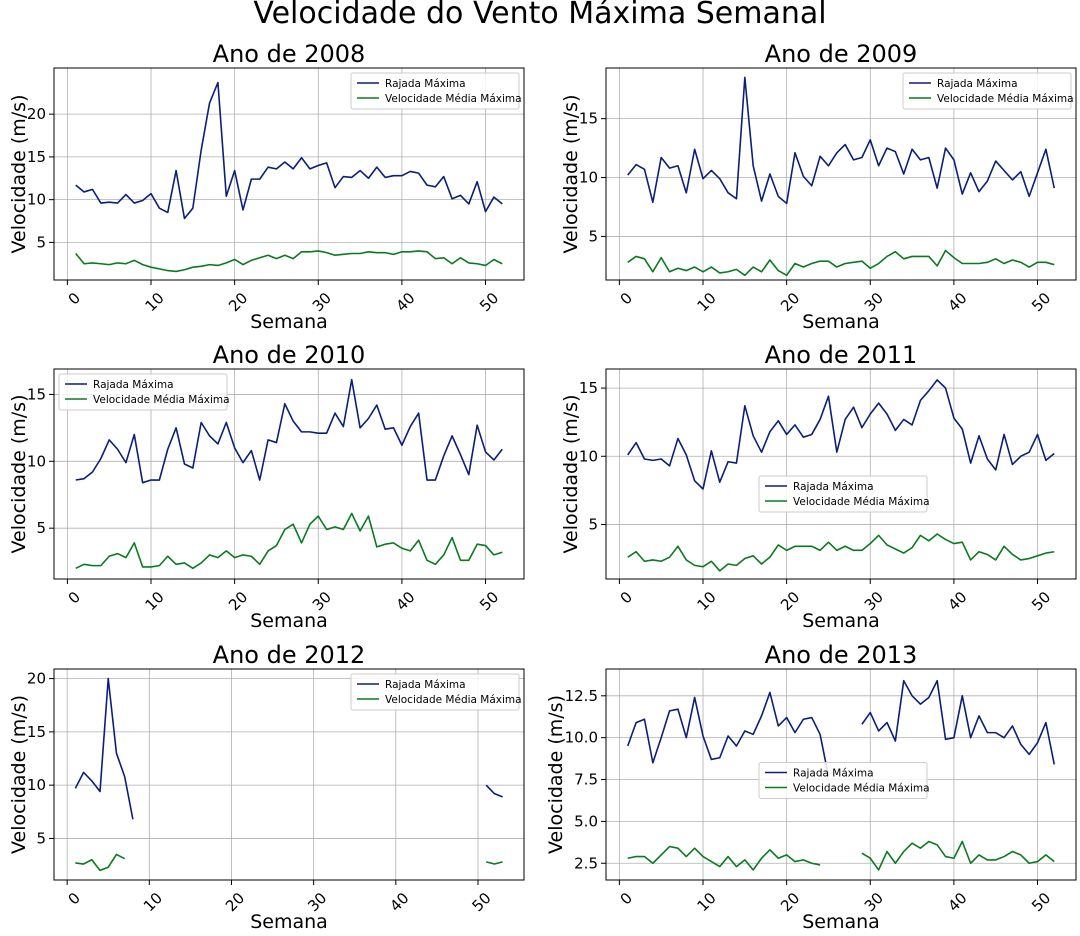 This screenshot has height=936, width=1080. What do you see at coordinates (841, 655) in the screenshot?
I see `subplot-title: Ano de 2013` at bounding box center [841, 655].